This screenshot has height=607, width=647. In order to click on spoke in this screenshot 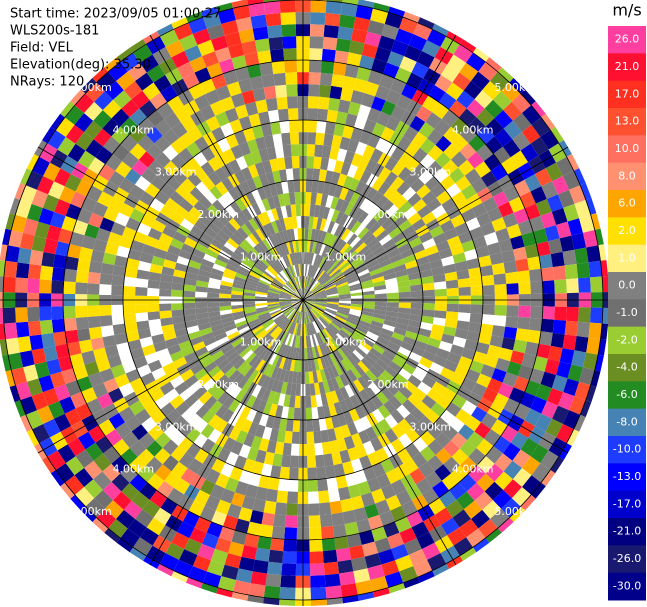, I will do `click(170, 376)`.